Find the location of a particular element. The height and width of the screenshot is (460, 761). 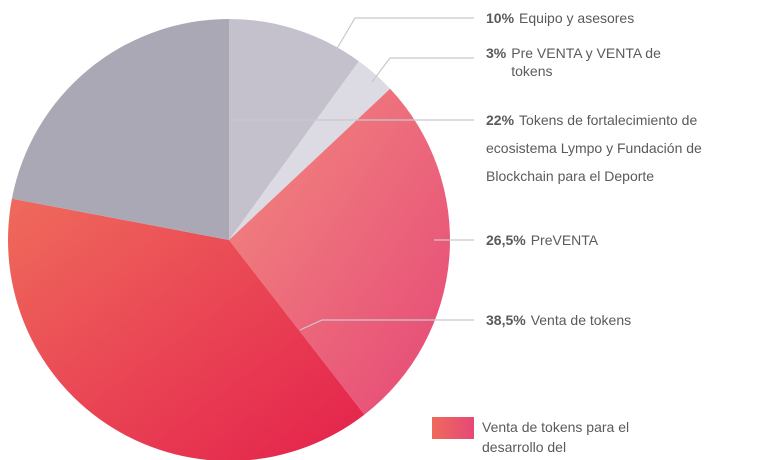

slice-name: Pre VENTA y VENTA de tokens is located at coordinates (586, 62).